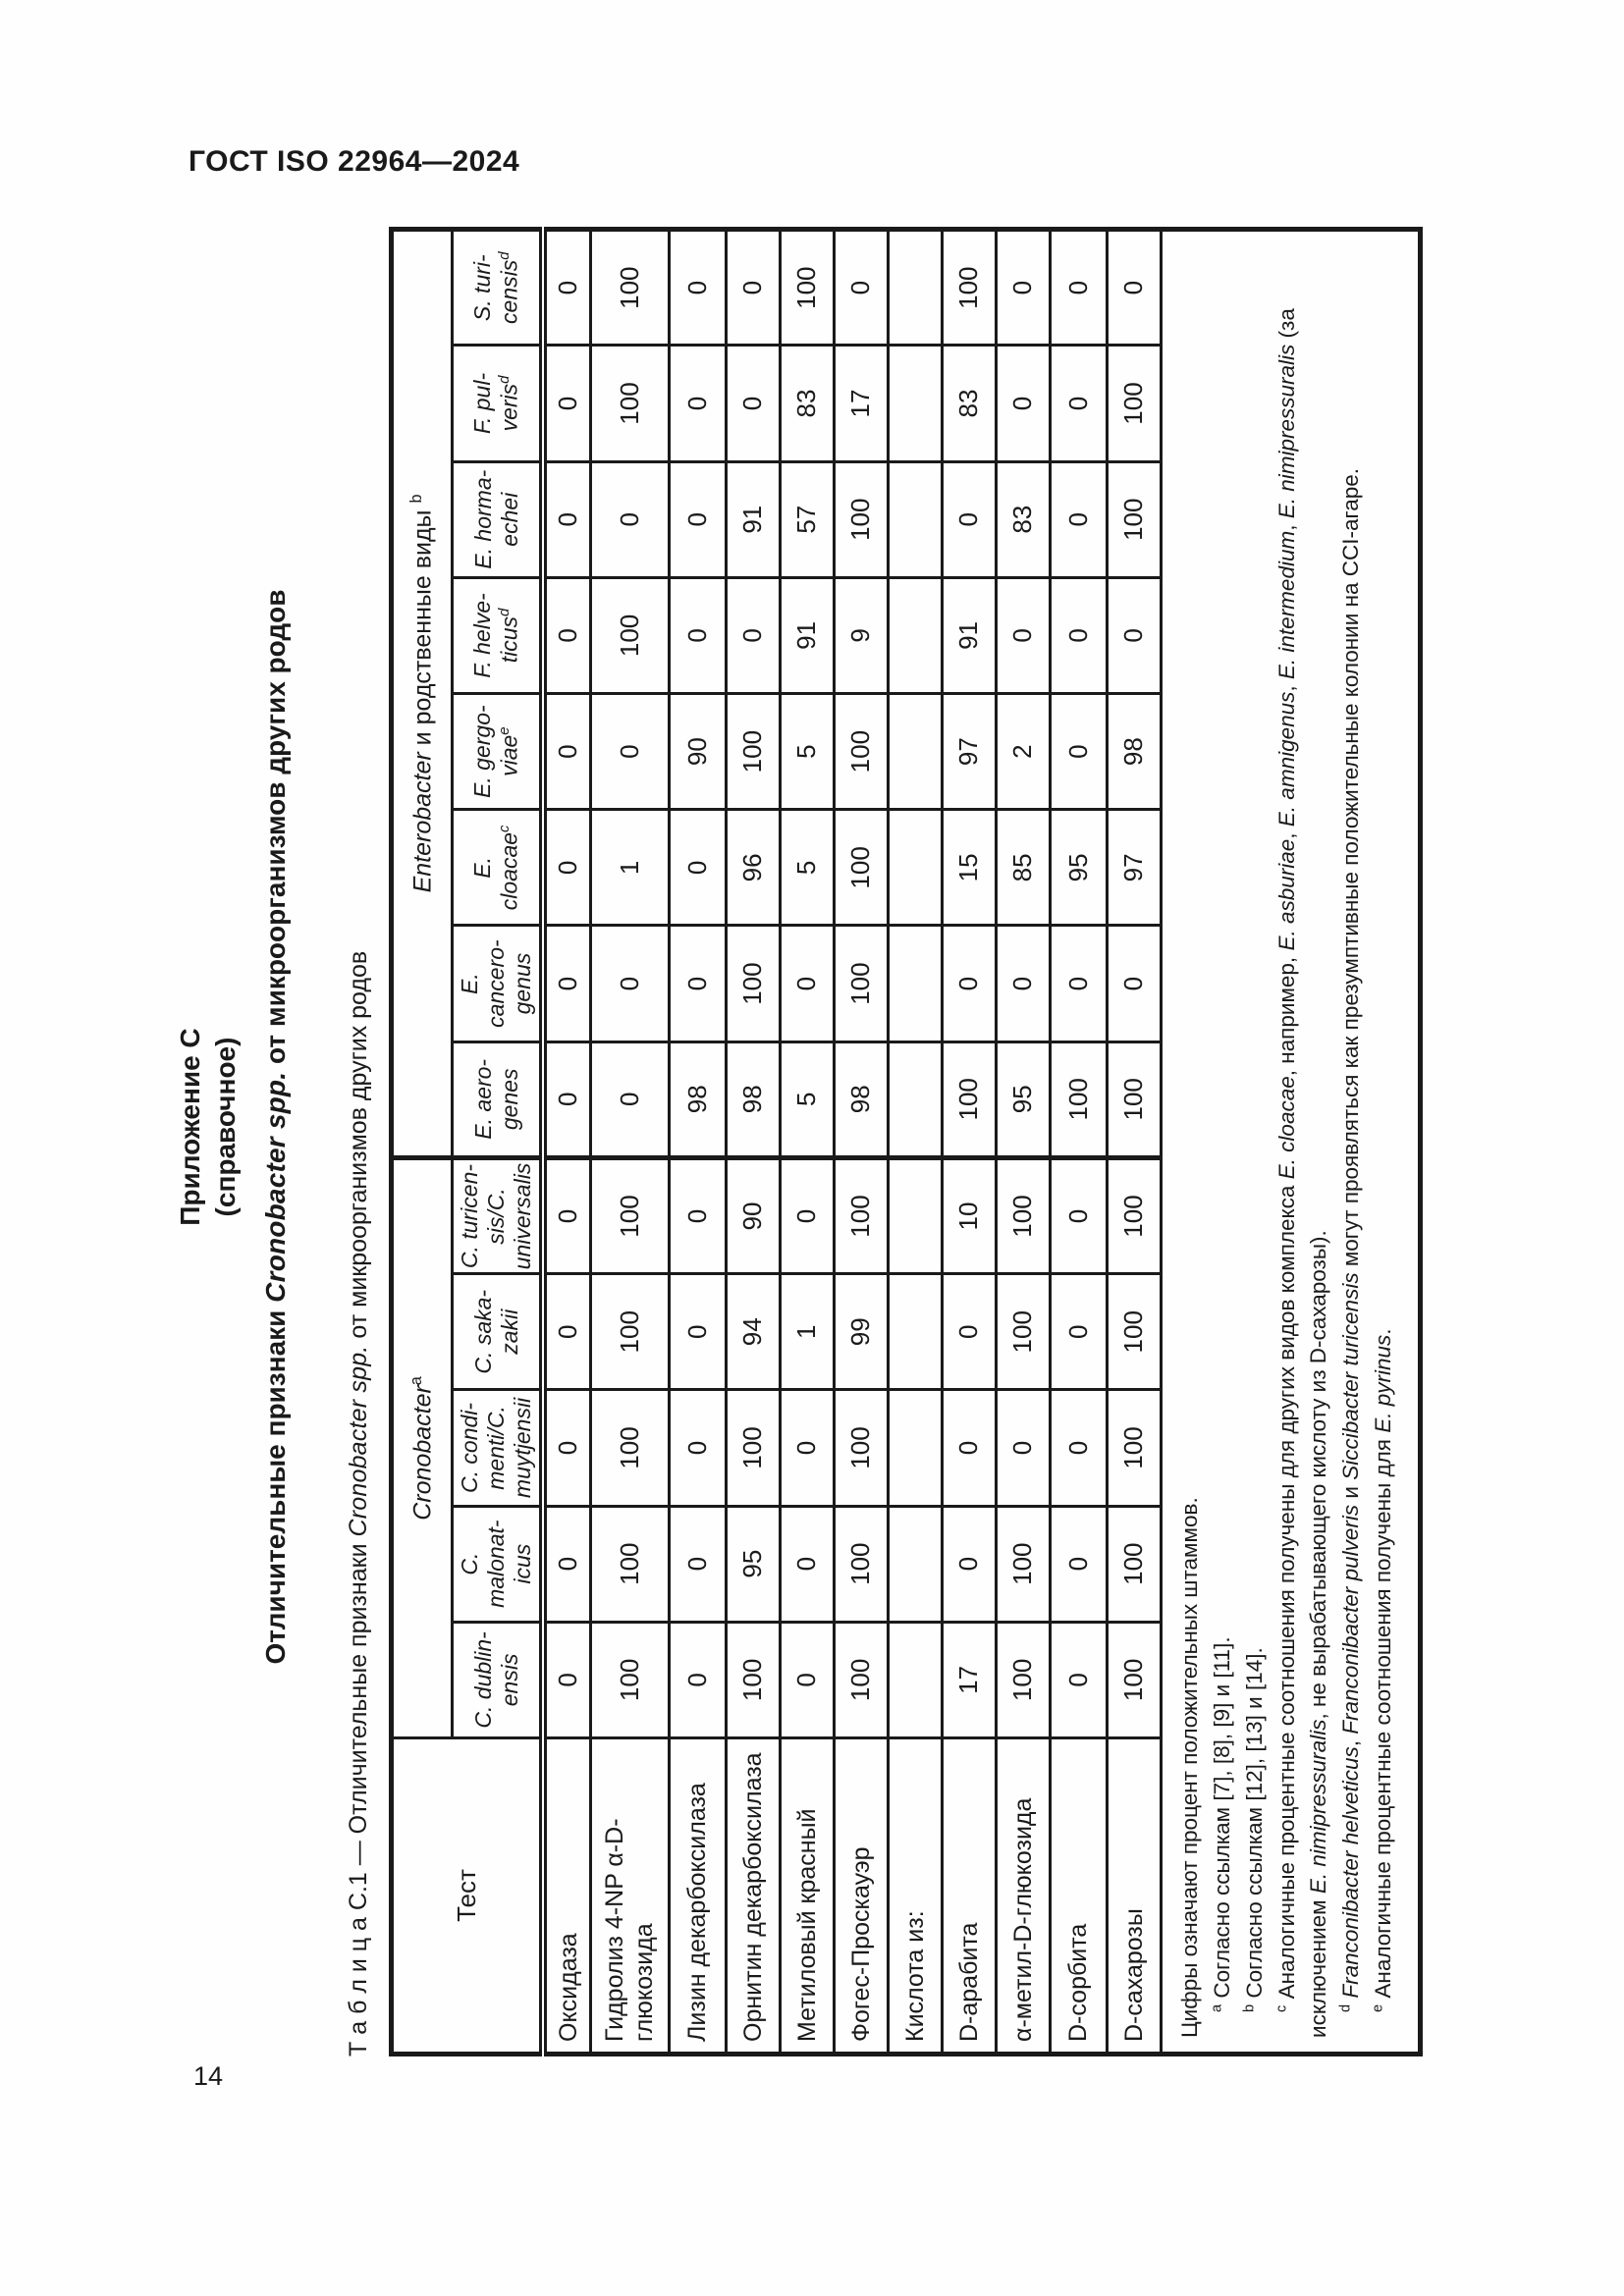  What do you see at coordinates (1023, 868) in the screenshot?
I see `data-cell: 85` at bounding box center [1023, 868].